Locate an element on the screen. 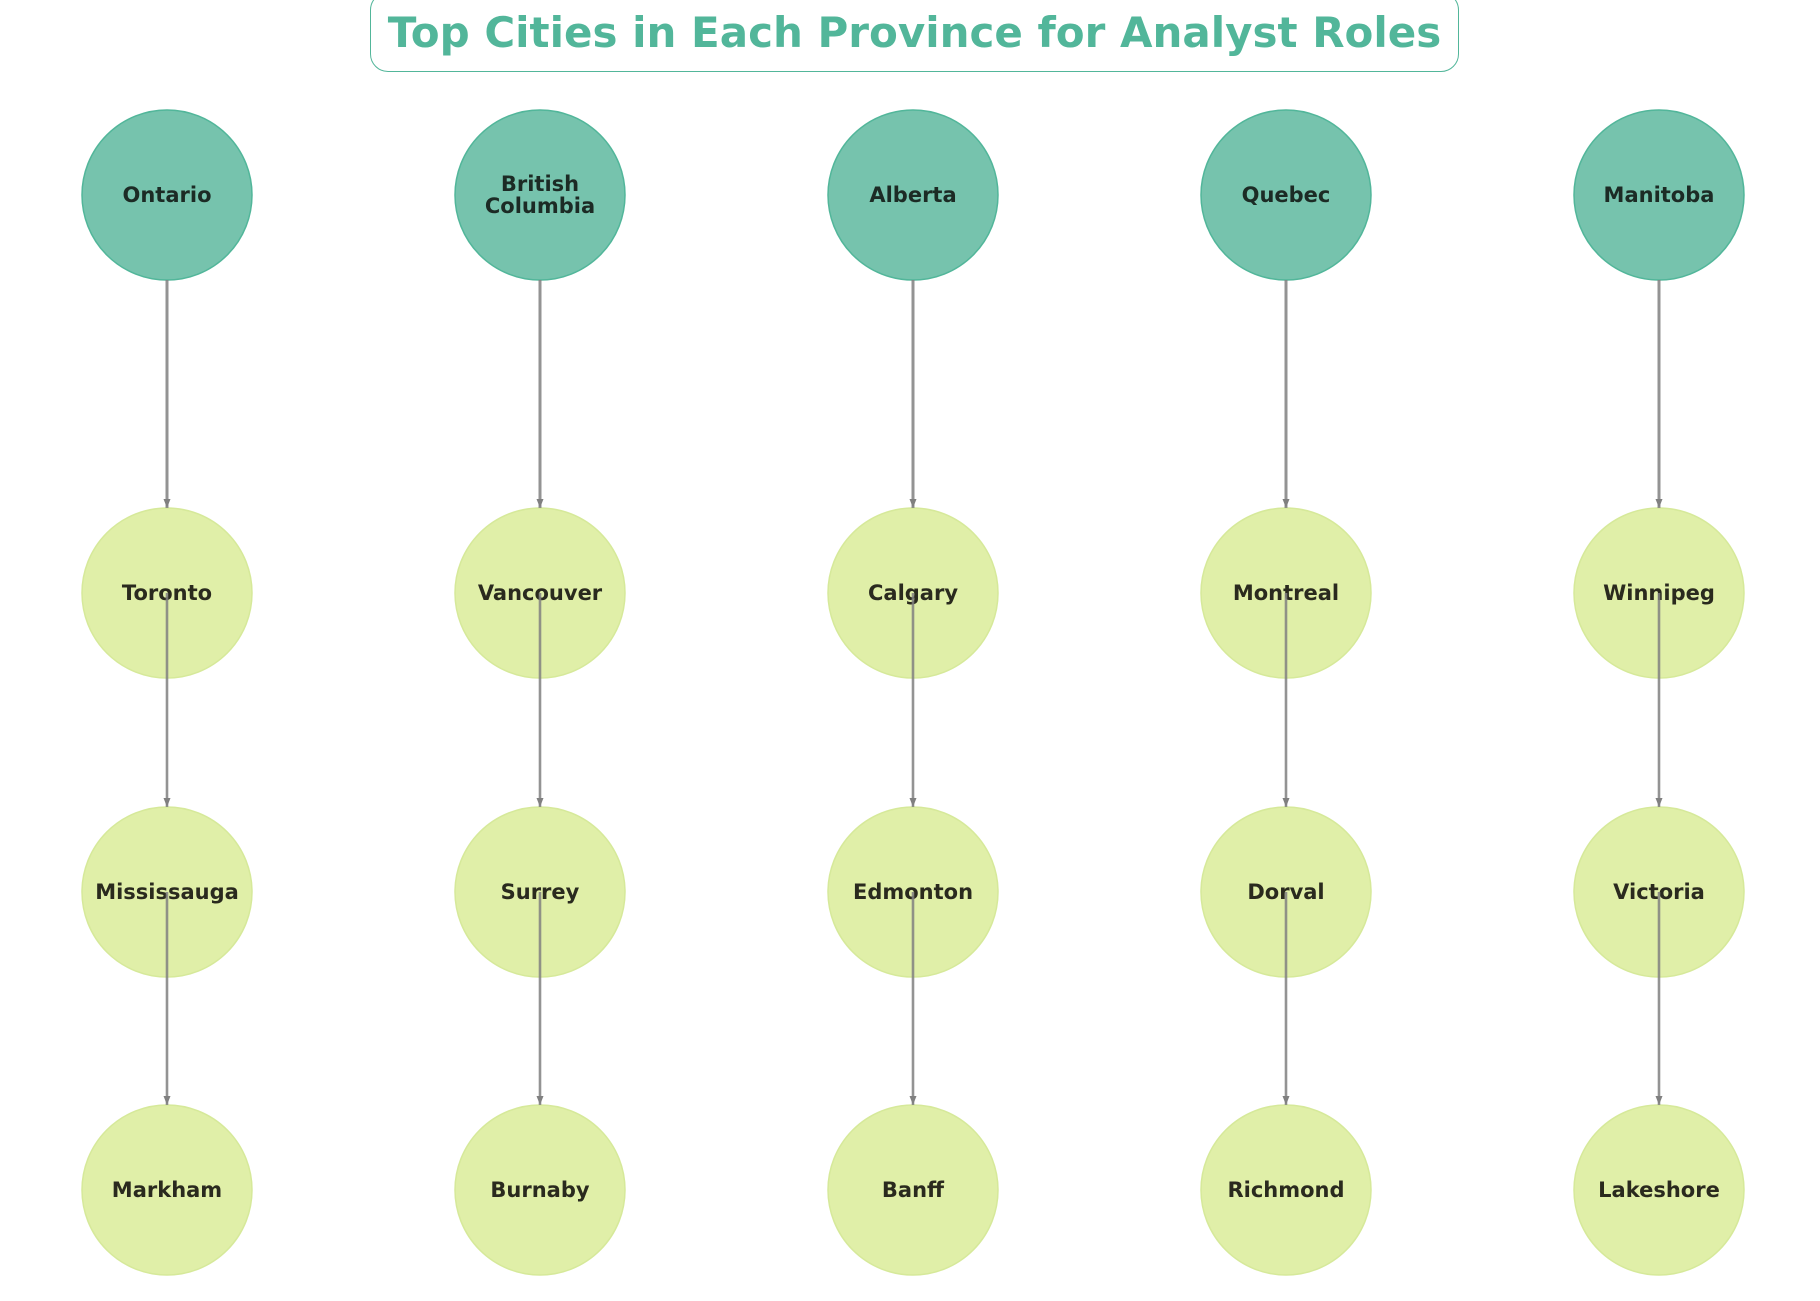 The width and height of the screenshot is (1820, 1301). city-node-richmond: Richmond is located at coordinates (1286, 1190).